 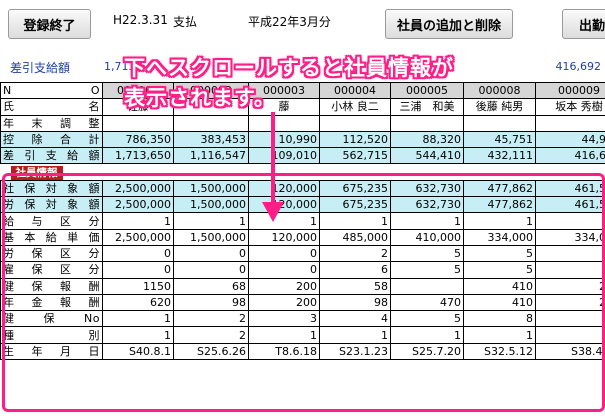 What do you see at coordinates (211, 351) in the screenshot?
I see `table-cell: S25.6.26` at bounding box center [211, 351].